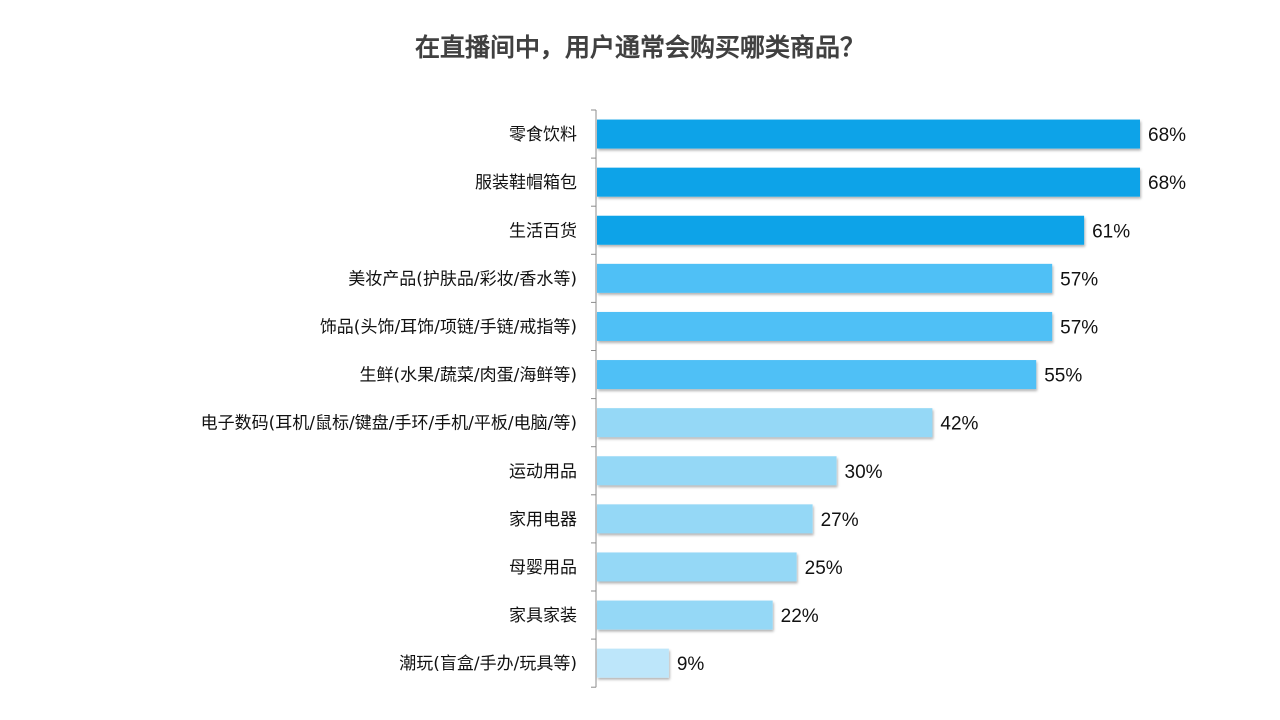 This screenshot has width=1280, height=720. Describe the element at coordinates (800, 616) in the screenshot. I see `data-label: 22%` at that location.